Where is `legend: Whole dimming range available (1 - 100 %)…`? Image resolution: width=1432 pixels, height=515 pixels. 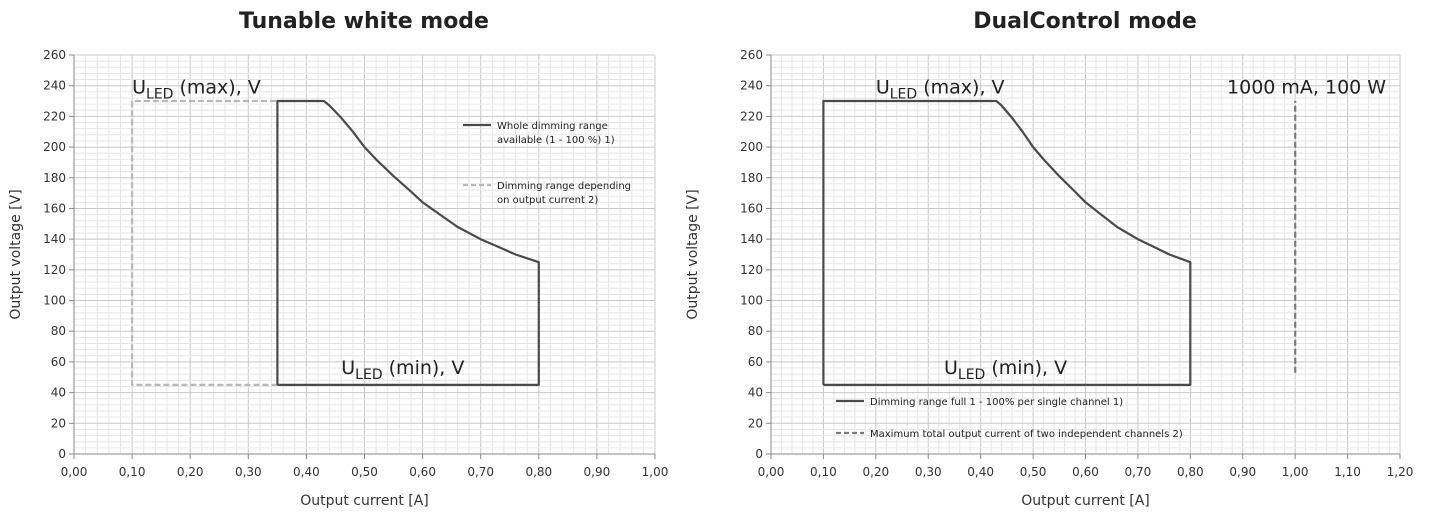 legend: Whole dimming range available (1 - 100 %)… is located at coordinates (547, 163).